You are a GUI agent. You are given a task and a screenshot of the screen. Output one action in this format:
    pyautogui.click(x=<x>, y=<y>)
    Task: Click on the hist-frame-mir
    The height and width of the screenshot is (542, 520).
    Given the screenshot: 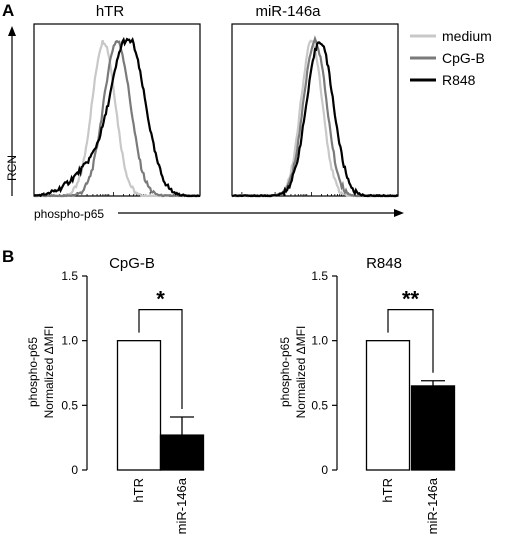 What is the action you would take?
    pyautogui.click(x=315, y=110)
    